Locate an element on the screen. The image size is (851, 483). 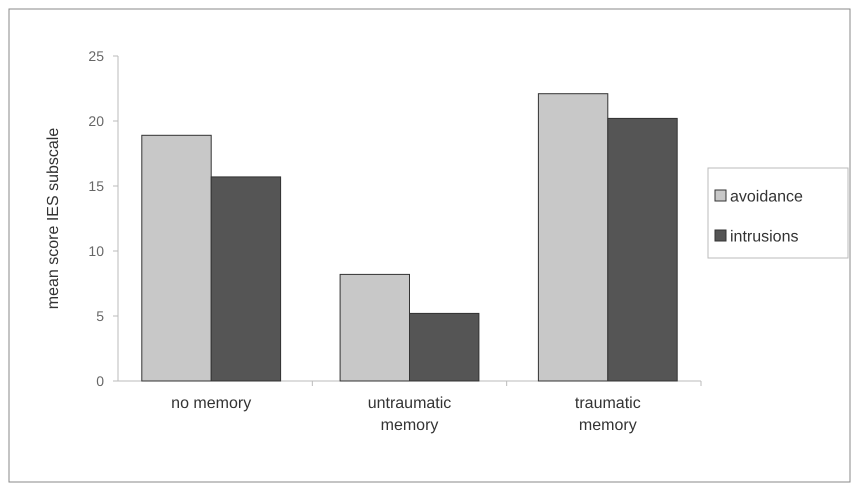
y-tick-label: 10 is located at coordinates (96, 250).